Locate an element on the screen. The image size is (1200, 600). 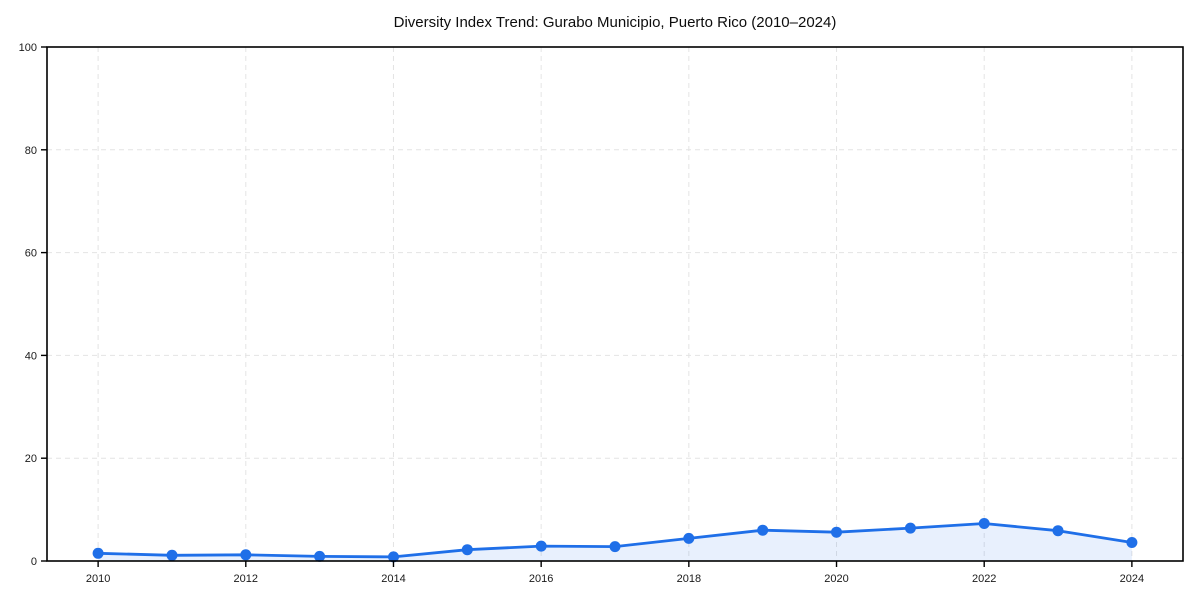
y-tick-label: 80 is located at coordinates (31, 151).